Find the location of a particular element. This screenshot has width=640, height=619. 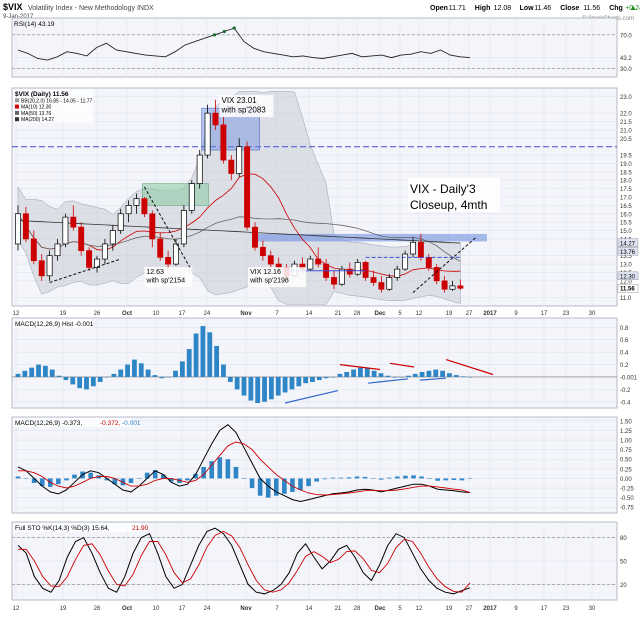

hist-trend-blue is located at coordinates (311, 397).